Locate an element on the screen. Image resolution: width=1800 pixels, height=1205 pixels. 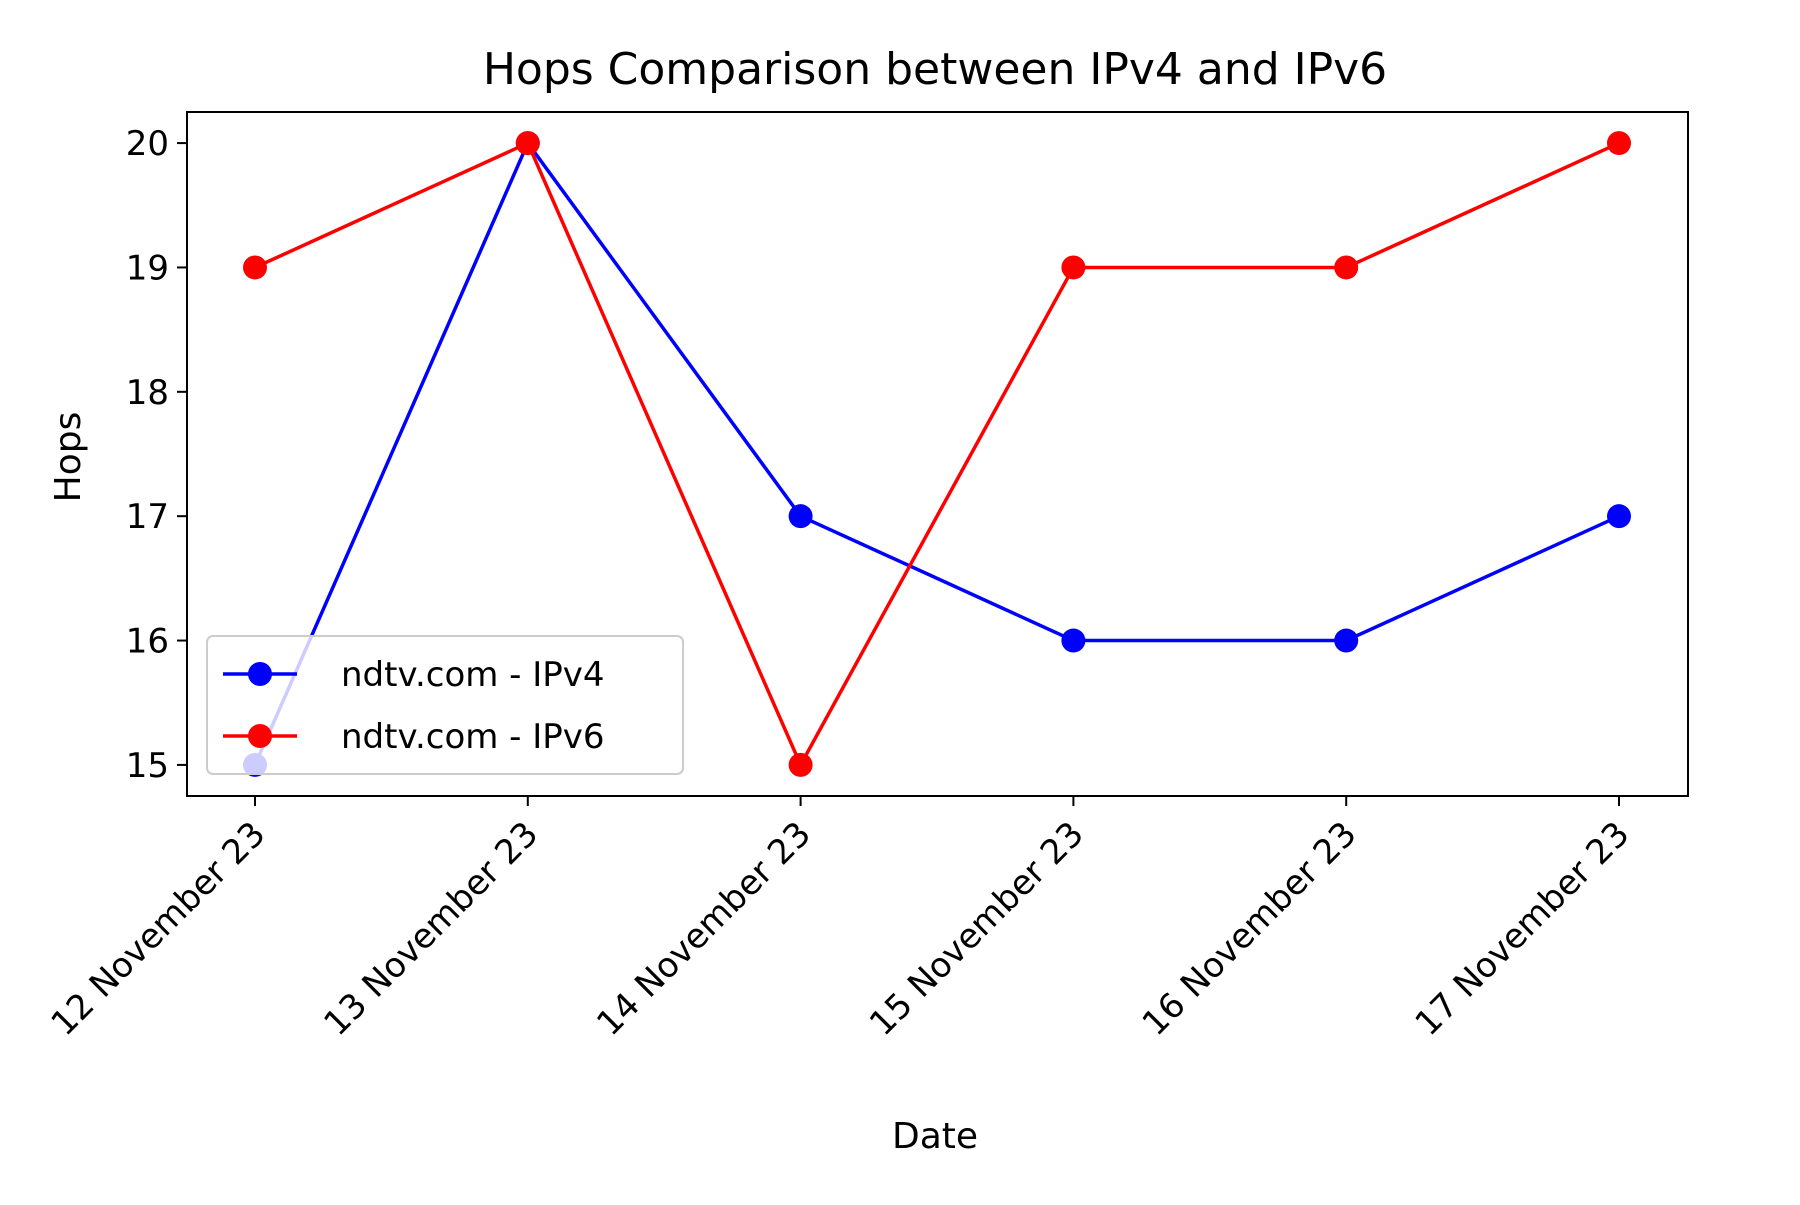
y-tick-label: 16 is located at coordinates (147, 642).